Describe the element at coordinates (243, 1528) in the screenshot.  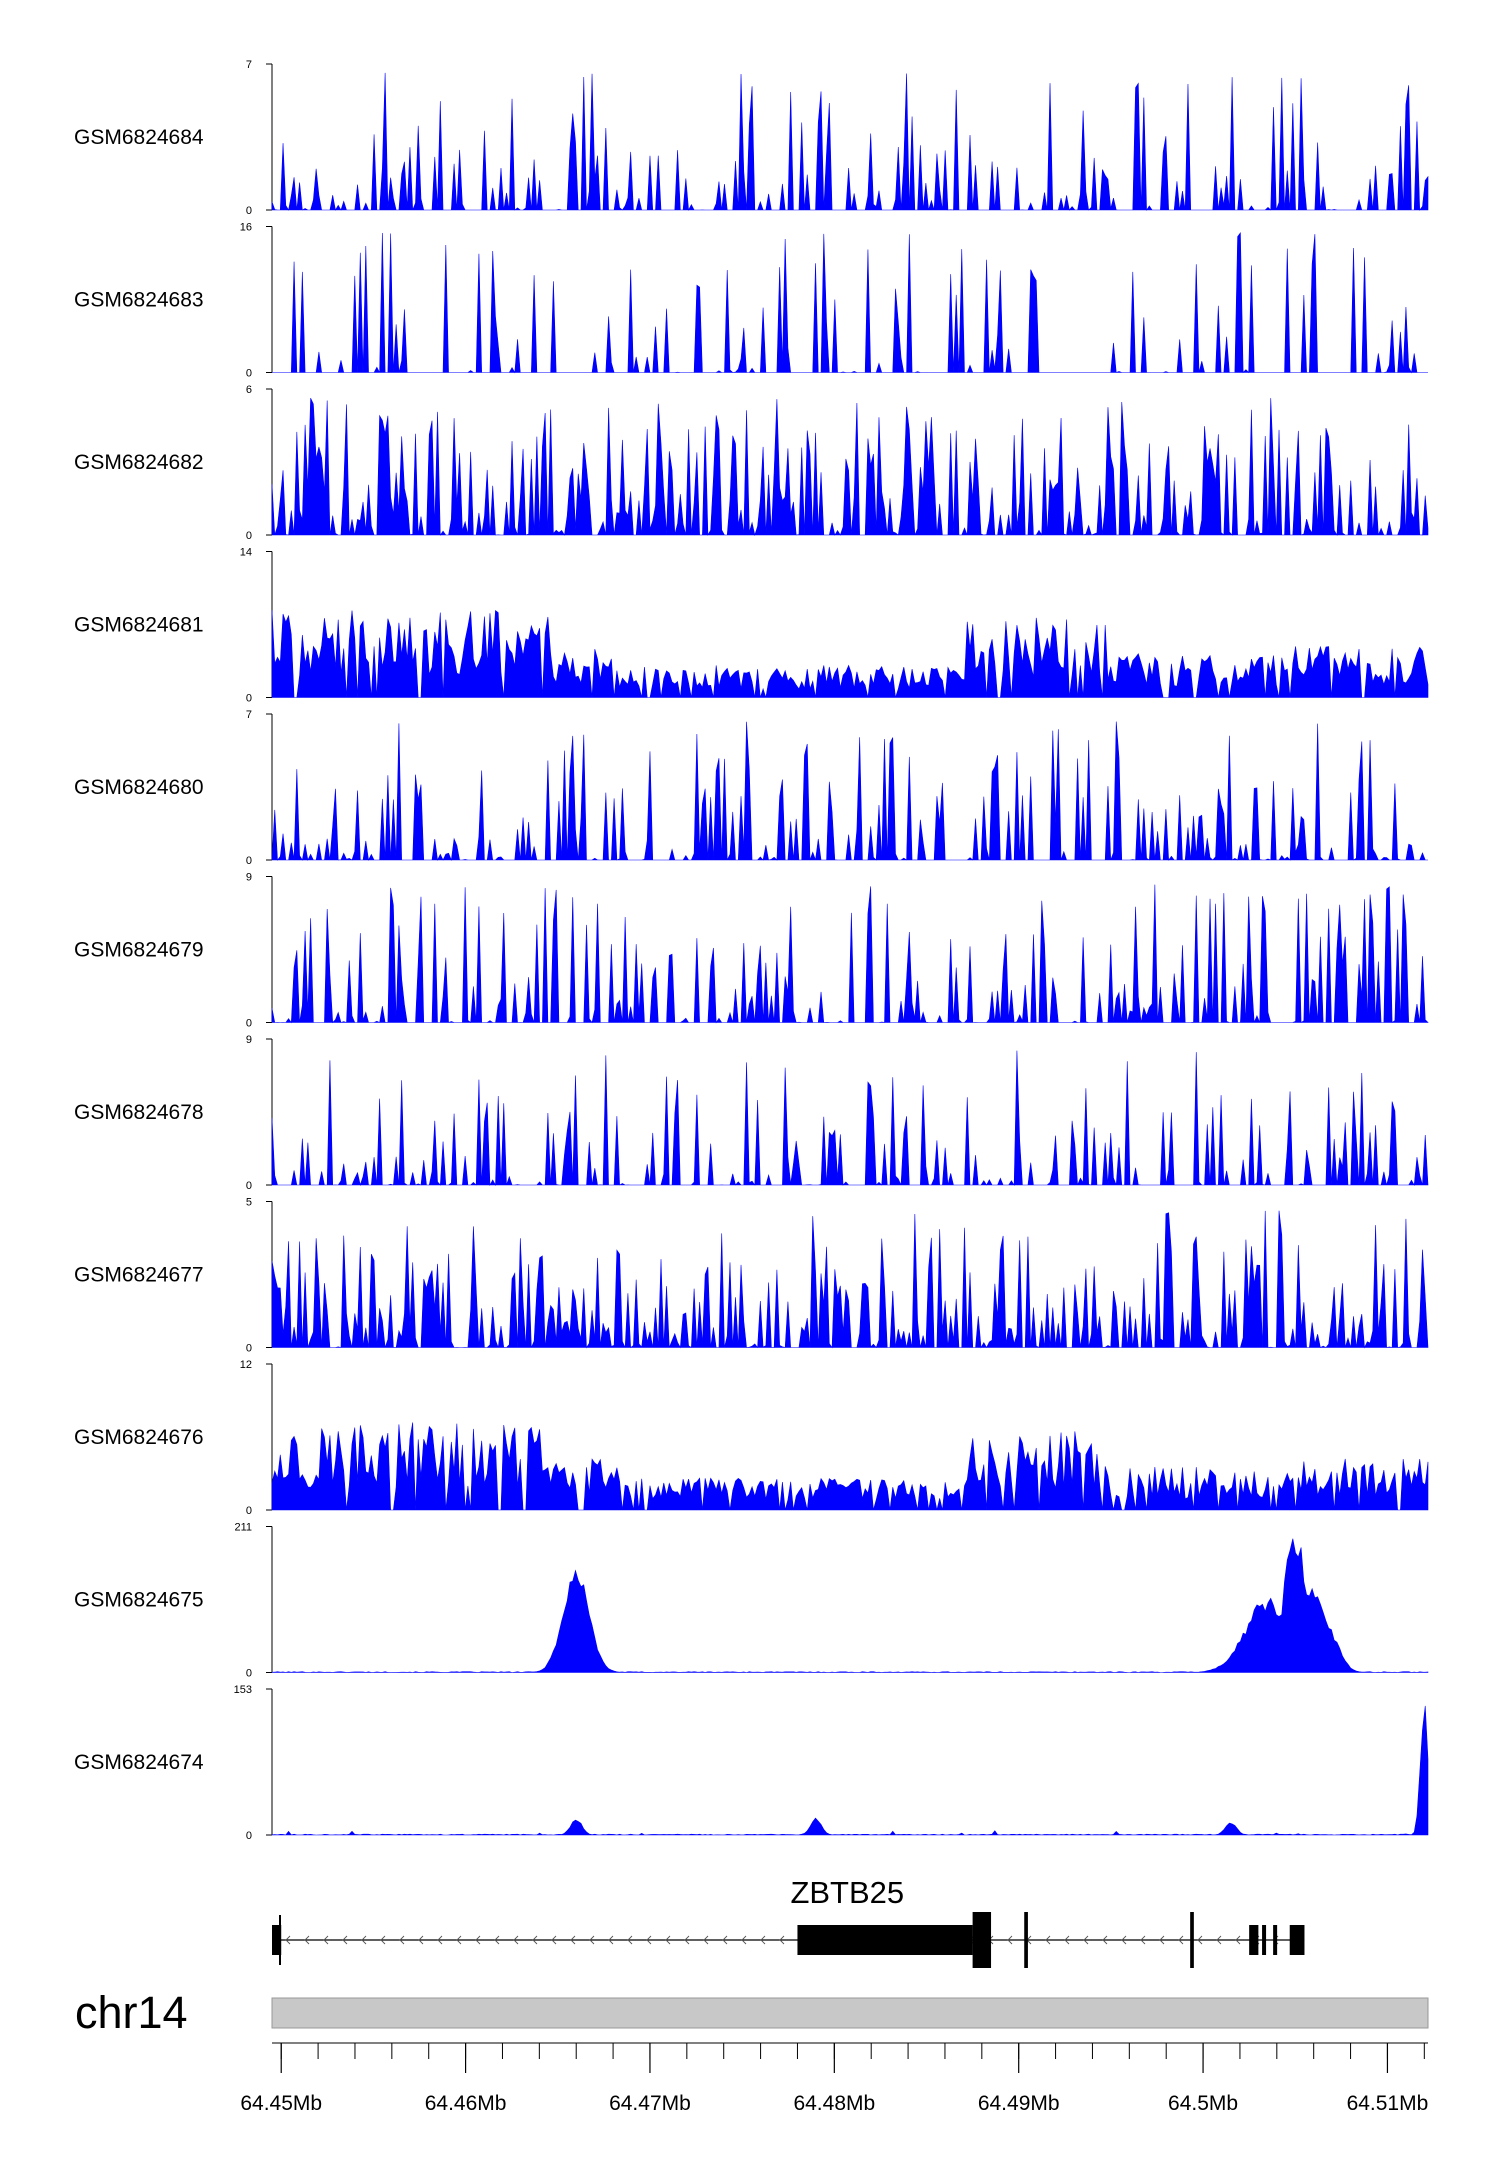
I see `track-ymax: 211` at that location.